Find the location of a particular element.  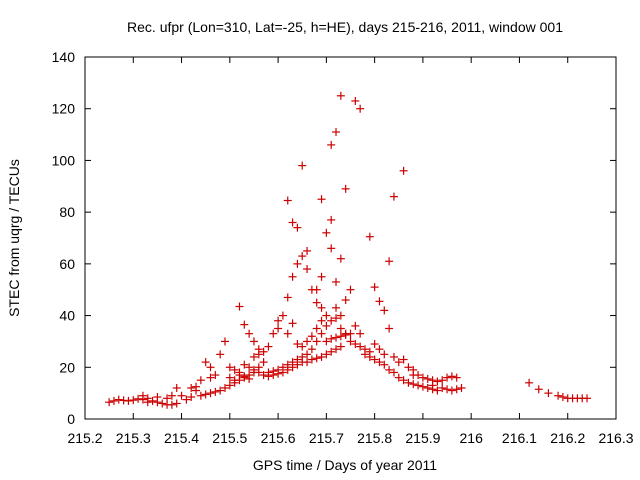

x-tick-label: 215.6 is located at coordinates (278, 438).